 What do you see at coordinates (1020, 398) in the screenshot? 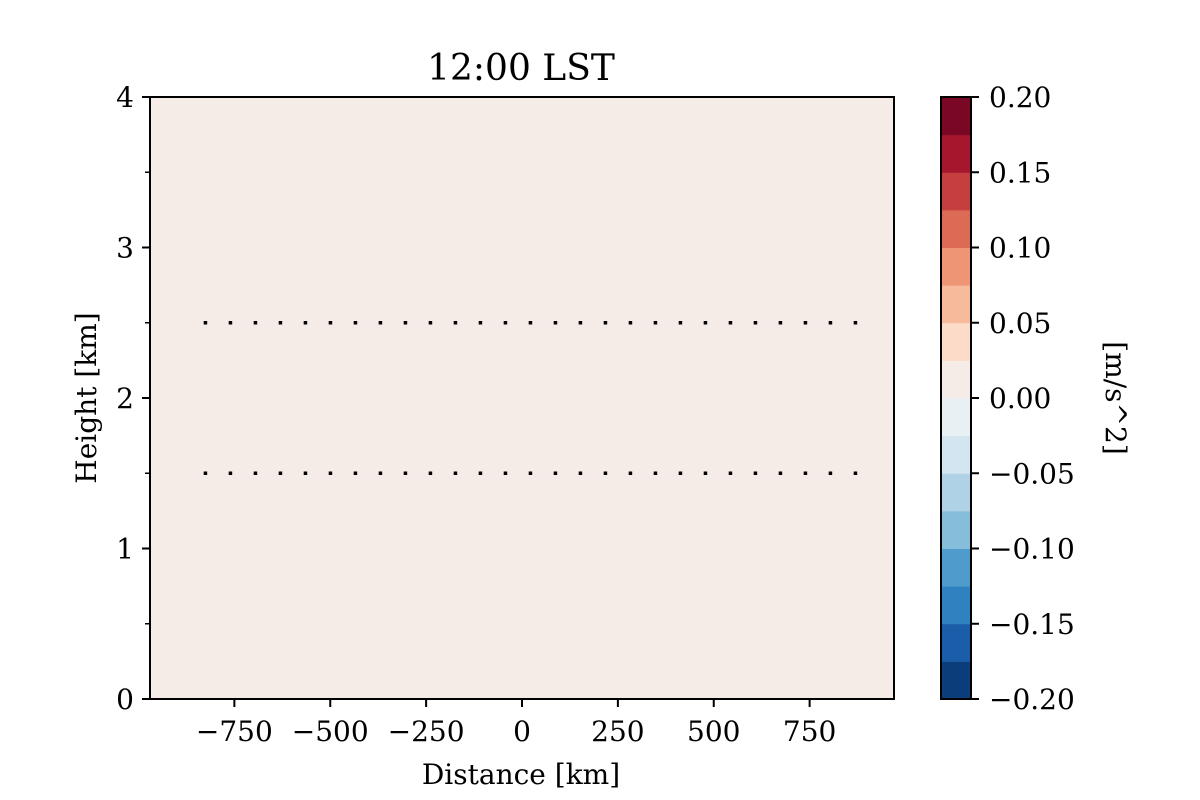
I see `colorbar-tick-label: 0.00` at bounding box center [1020, 398].